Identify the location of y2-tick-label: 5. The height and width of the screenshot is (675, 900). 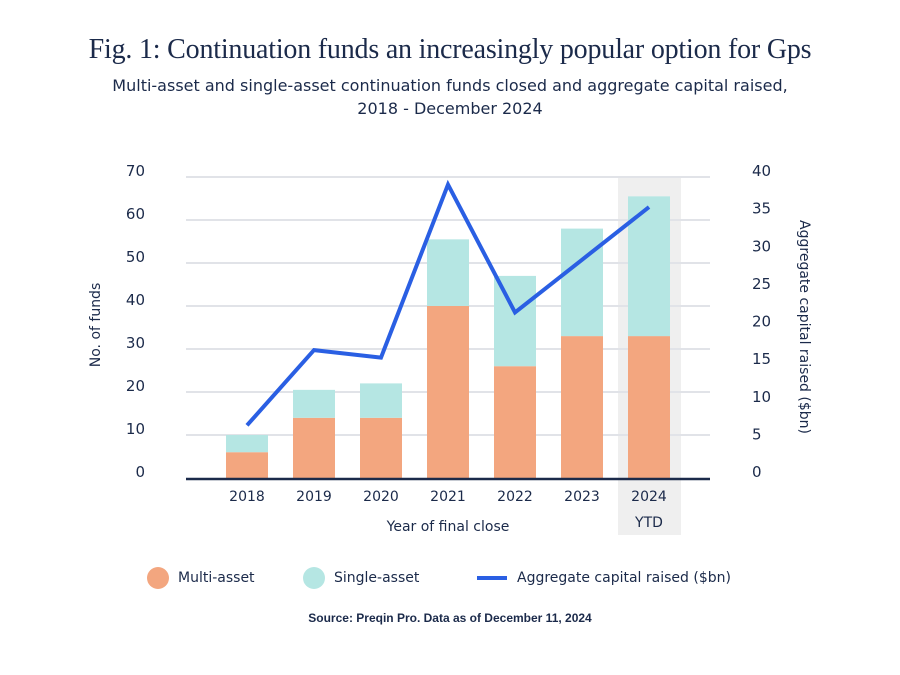
(757, 434).